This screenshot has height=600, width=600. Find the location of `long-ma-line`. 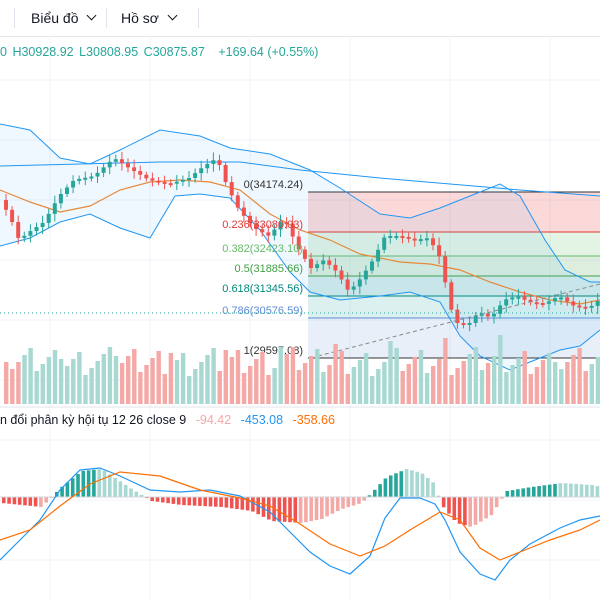

long-ma-line is located at coordinates (300, 179).